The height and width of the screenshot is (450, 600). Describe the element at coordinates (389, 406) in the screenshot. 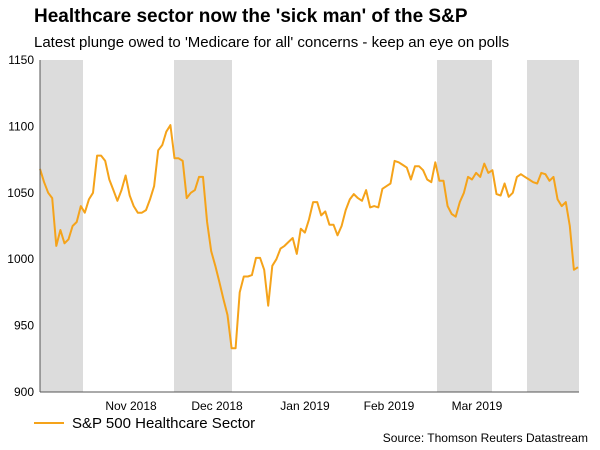

I see `x-tick-feb-2019: Feb 2019` at that location.